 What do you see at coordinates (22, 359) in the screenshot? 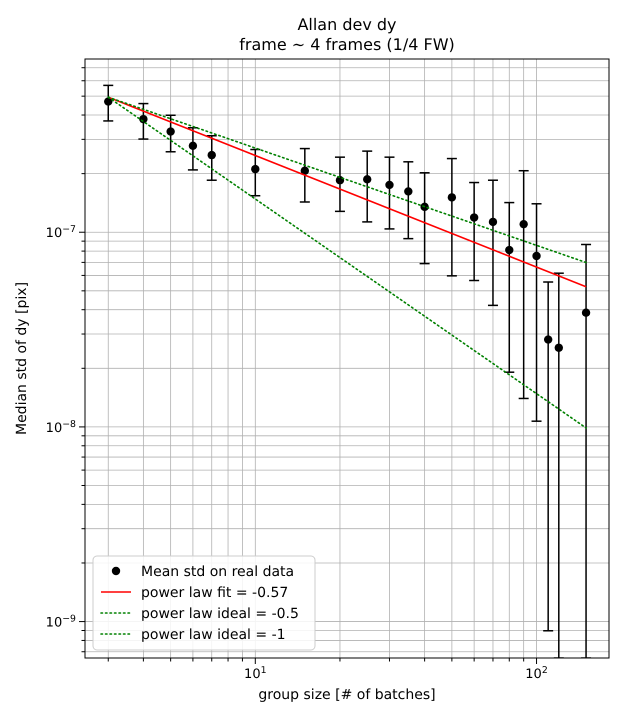
I see `y-axis-title: Median std of dy [pix]` at bounding box center [22, 359].